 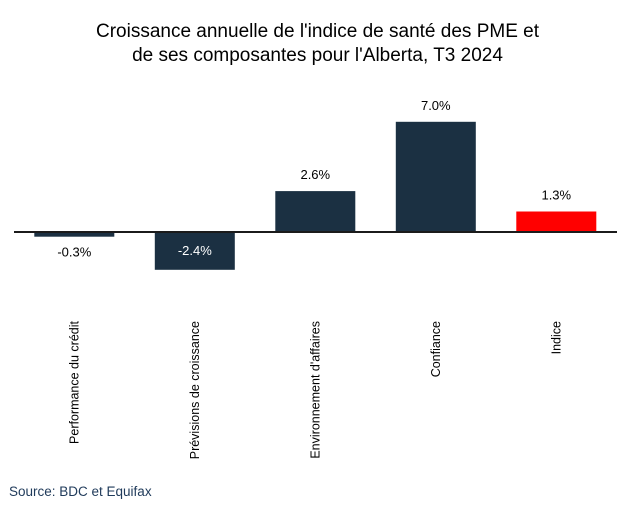 What do you see at coordinates (195, 390) in the screenshot?
I see `category-label-1: Prévisions de croissance` at bounding box center [195, 390].